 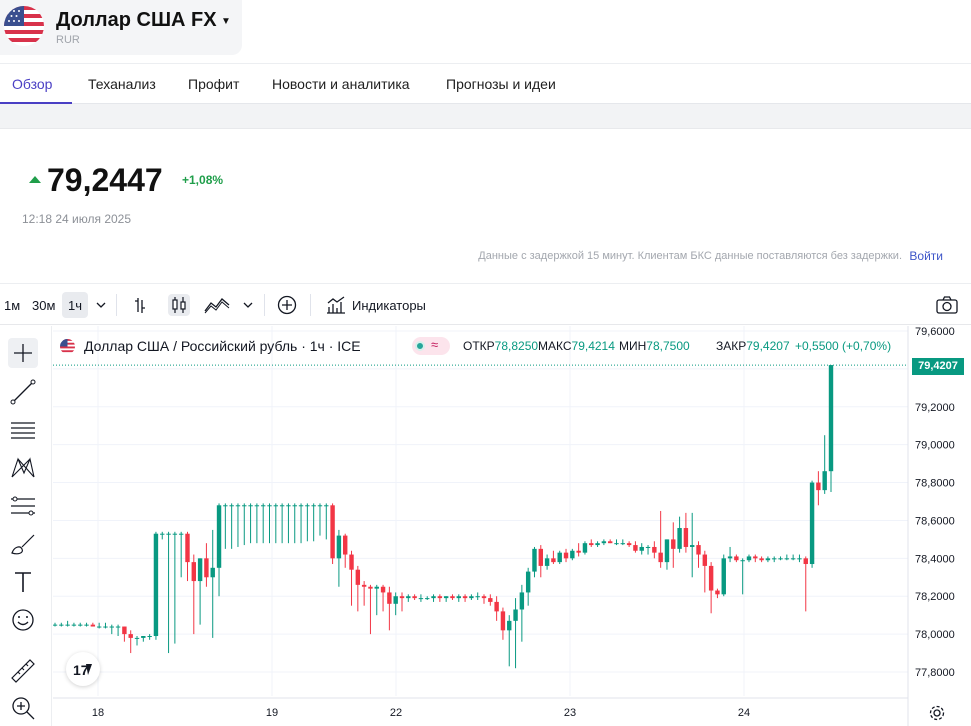 I want to click on tab-tech-analysis: Теханализ, so click(x=122, y=84).